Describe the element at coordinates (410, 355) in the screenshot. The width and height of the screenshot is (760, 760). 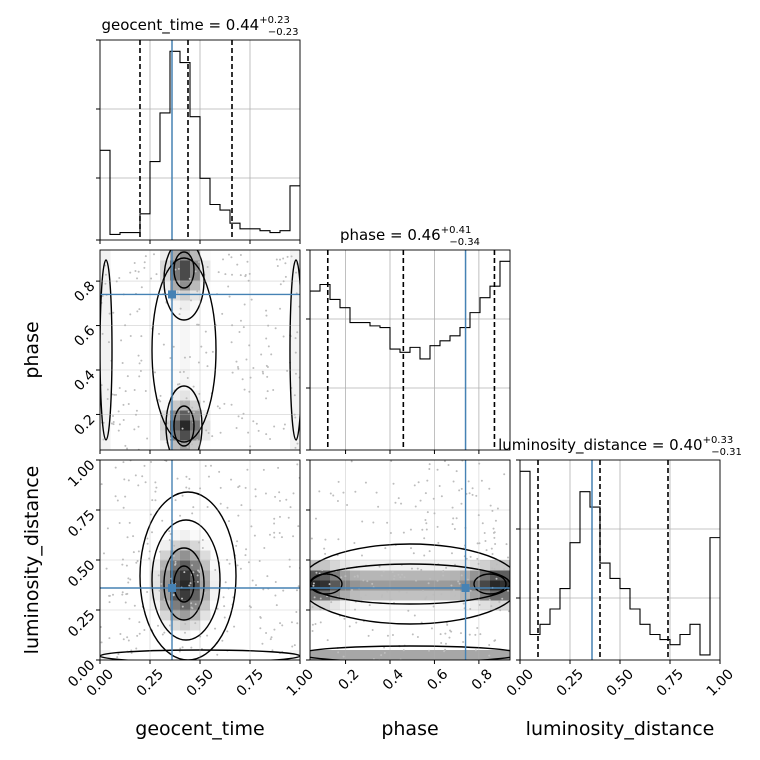
I see `histogram-step-line` at that location.